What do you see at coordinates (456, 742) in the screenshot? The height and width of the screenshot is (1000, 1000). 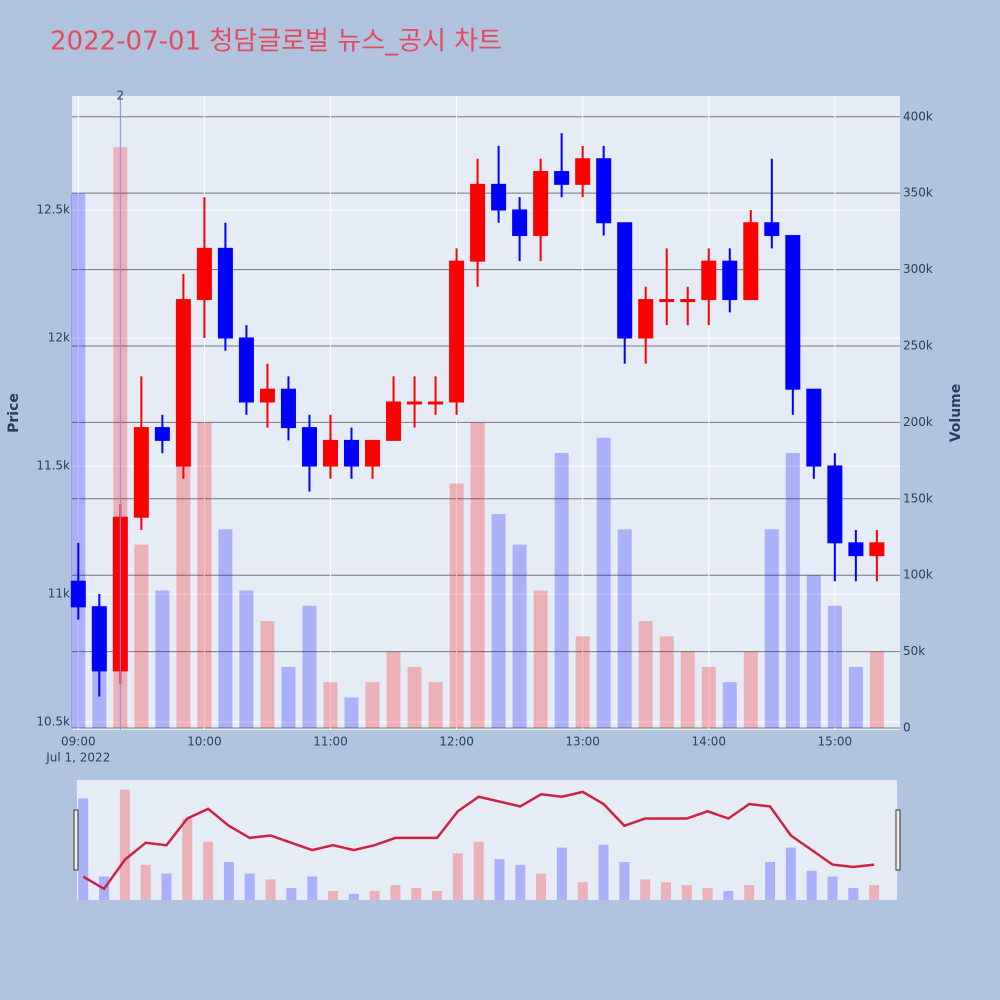 I see `x-tick-label: 12:00` at bounding box center [456, 742].